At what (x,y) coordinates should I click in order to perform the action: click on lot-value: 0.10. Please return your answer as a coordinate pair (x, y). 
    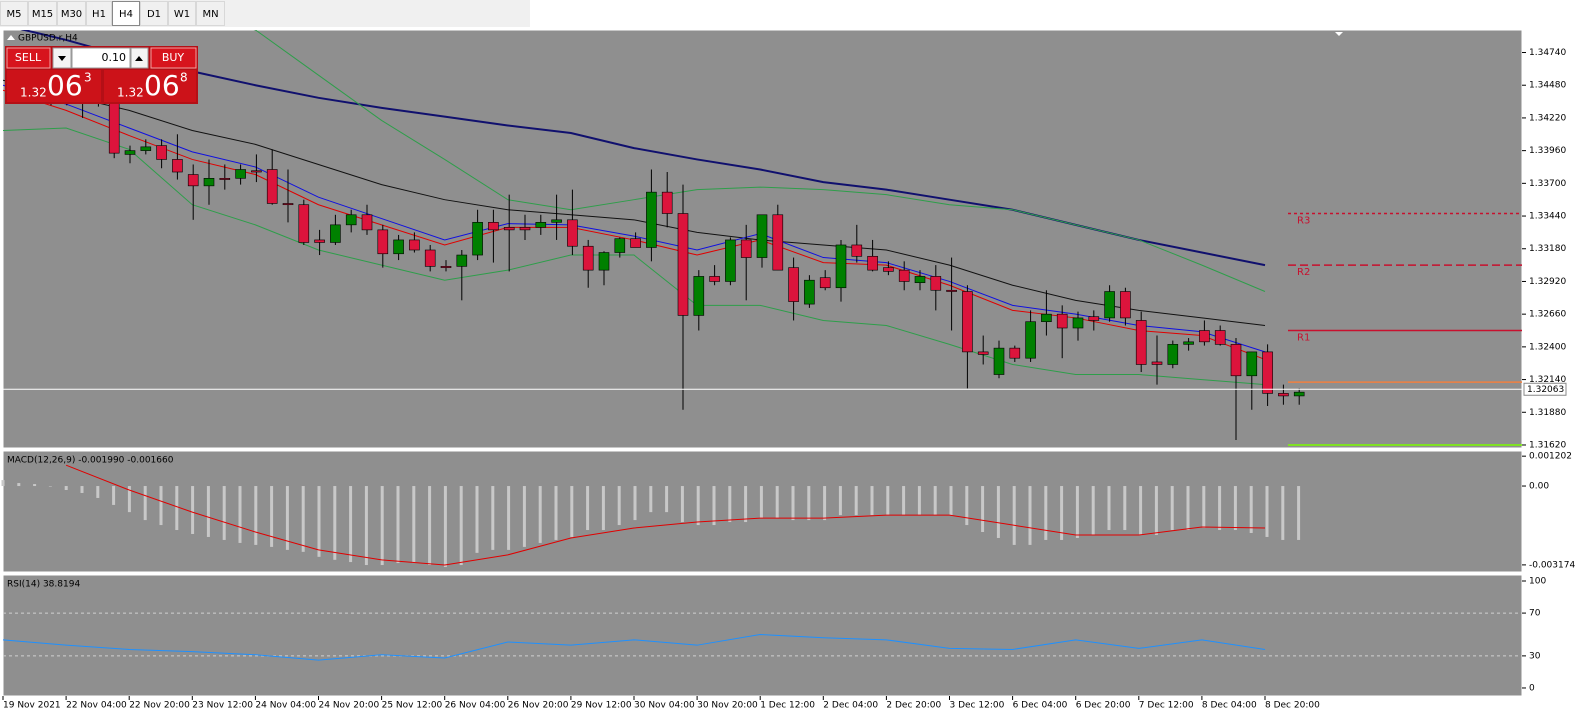
    Looking at the image, I should click on (114, 57).